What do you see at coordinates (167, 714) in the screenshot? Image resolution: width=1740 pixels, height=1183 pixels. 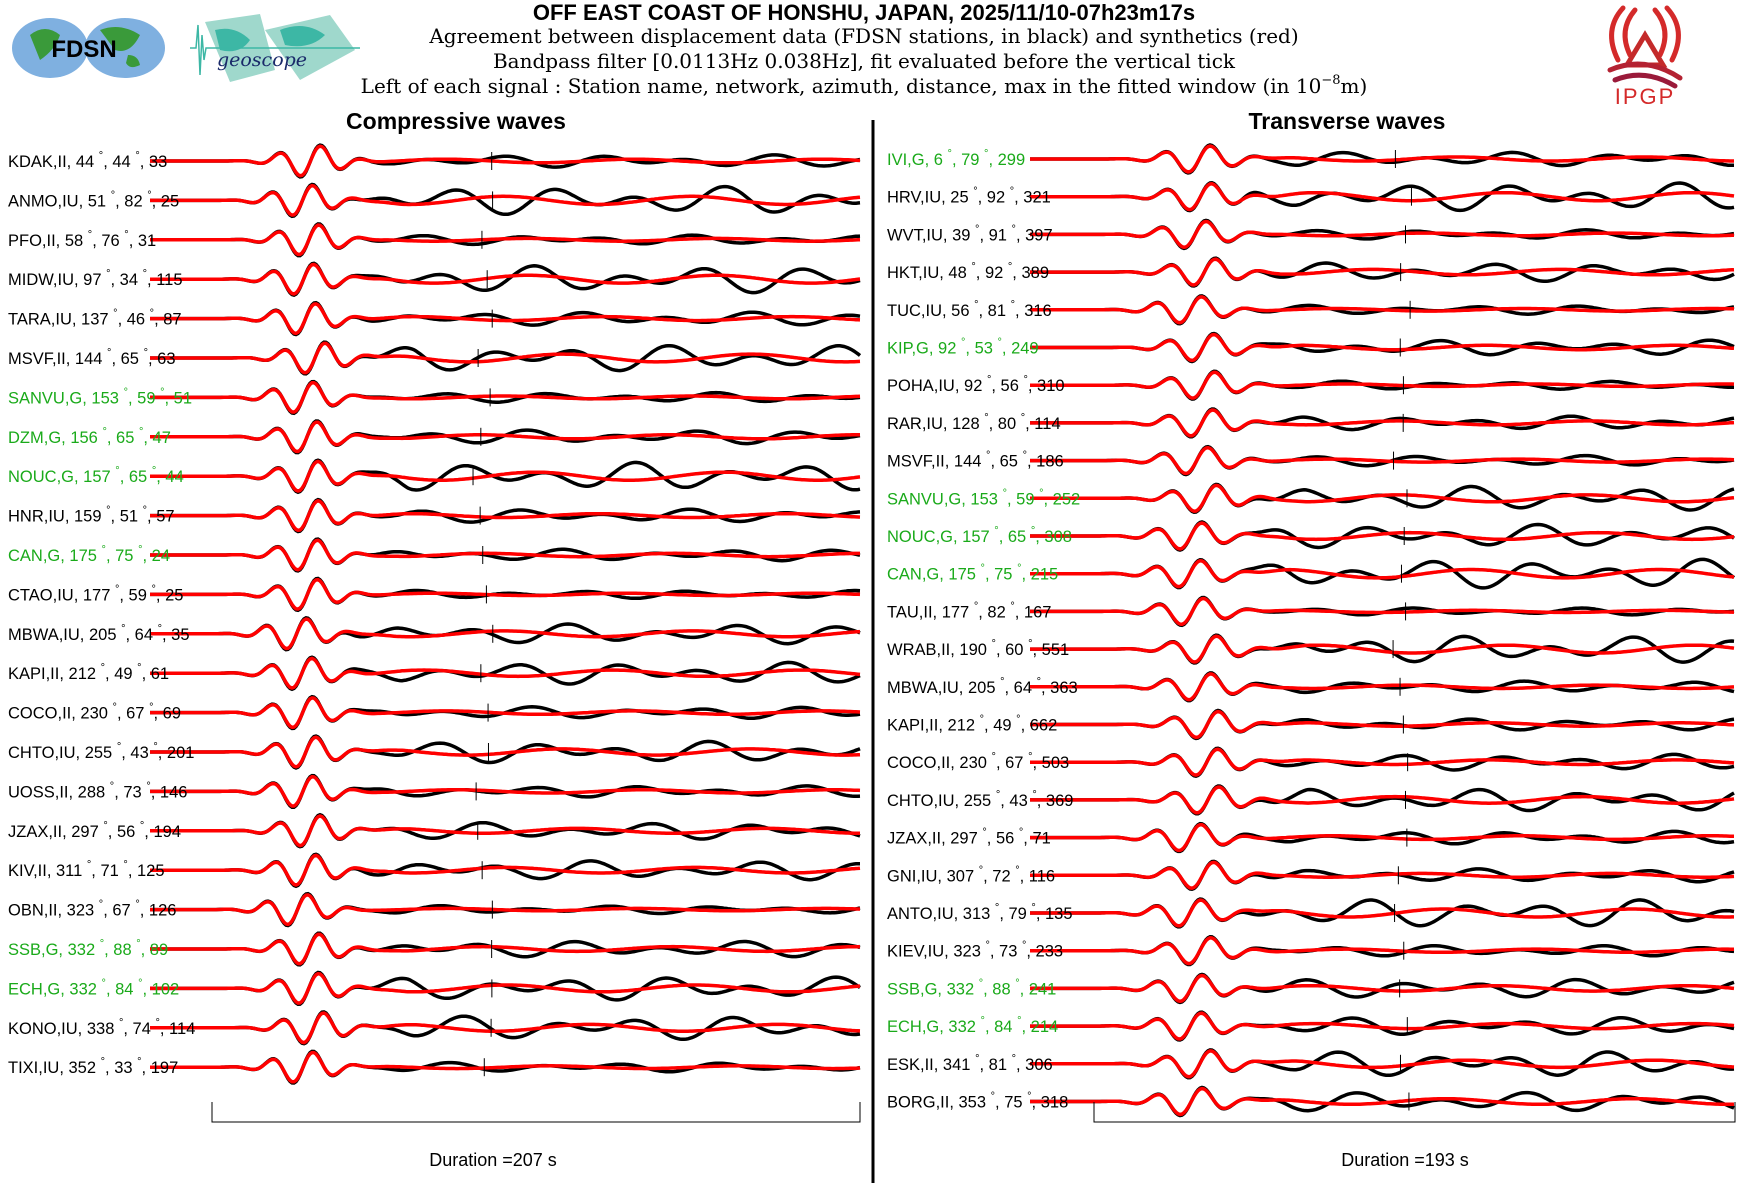 I see `station-label-part: , 69` at bounding box center [167, 714].